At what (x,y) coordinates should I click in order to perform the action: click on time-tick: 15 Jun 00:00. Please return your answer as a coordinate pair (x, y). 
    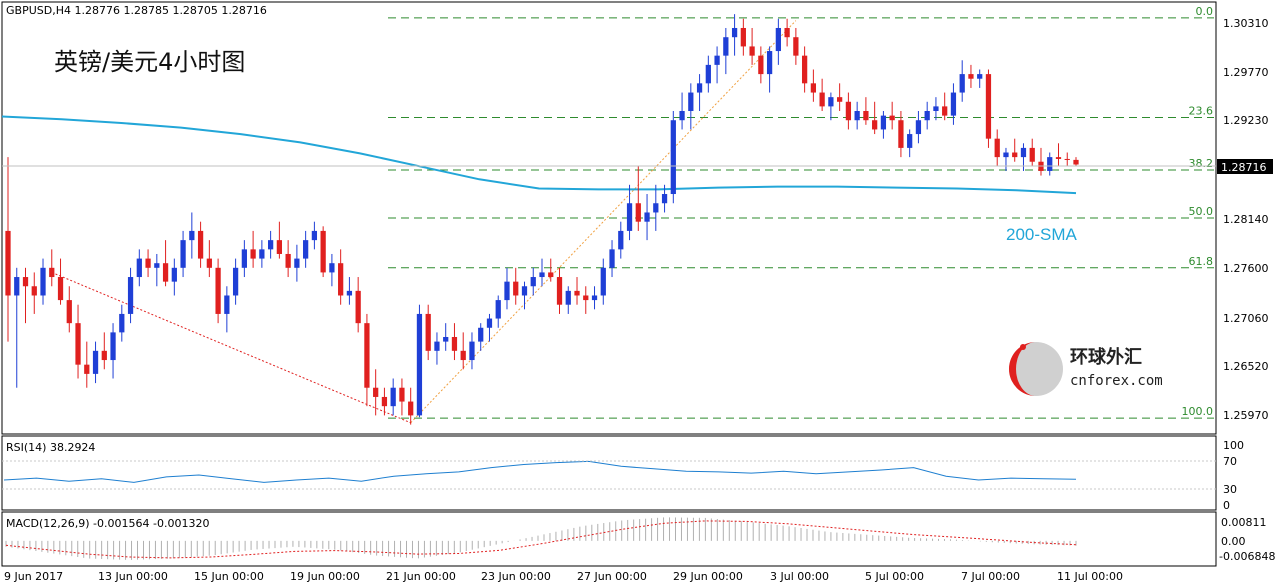
    Looking at the image, I should click on (229, 576).